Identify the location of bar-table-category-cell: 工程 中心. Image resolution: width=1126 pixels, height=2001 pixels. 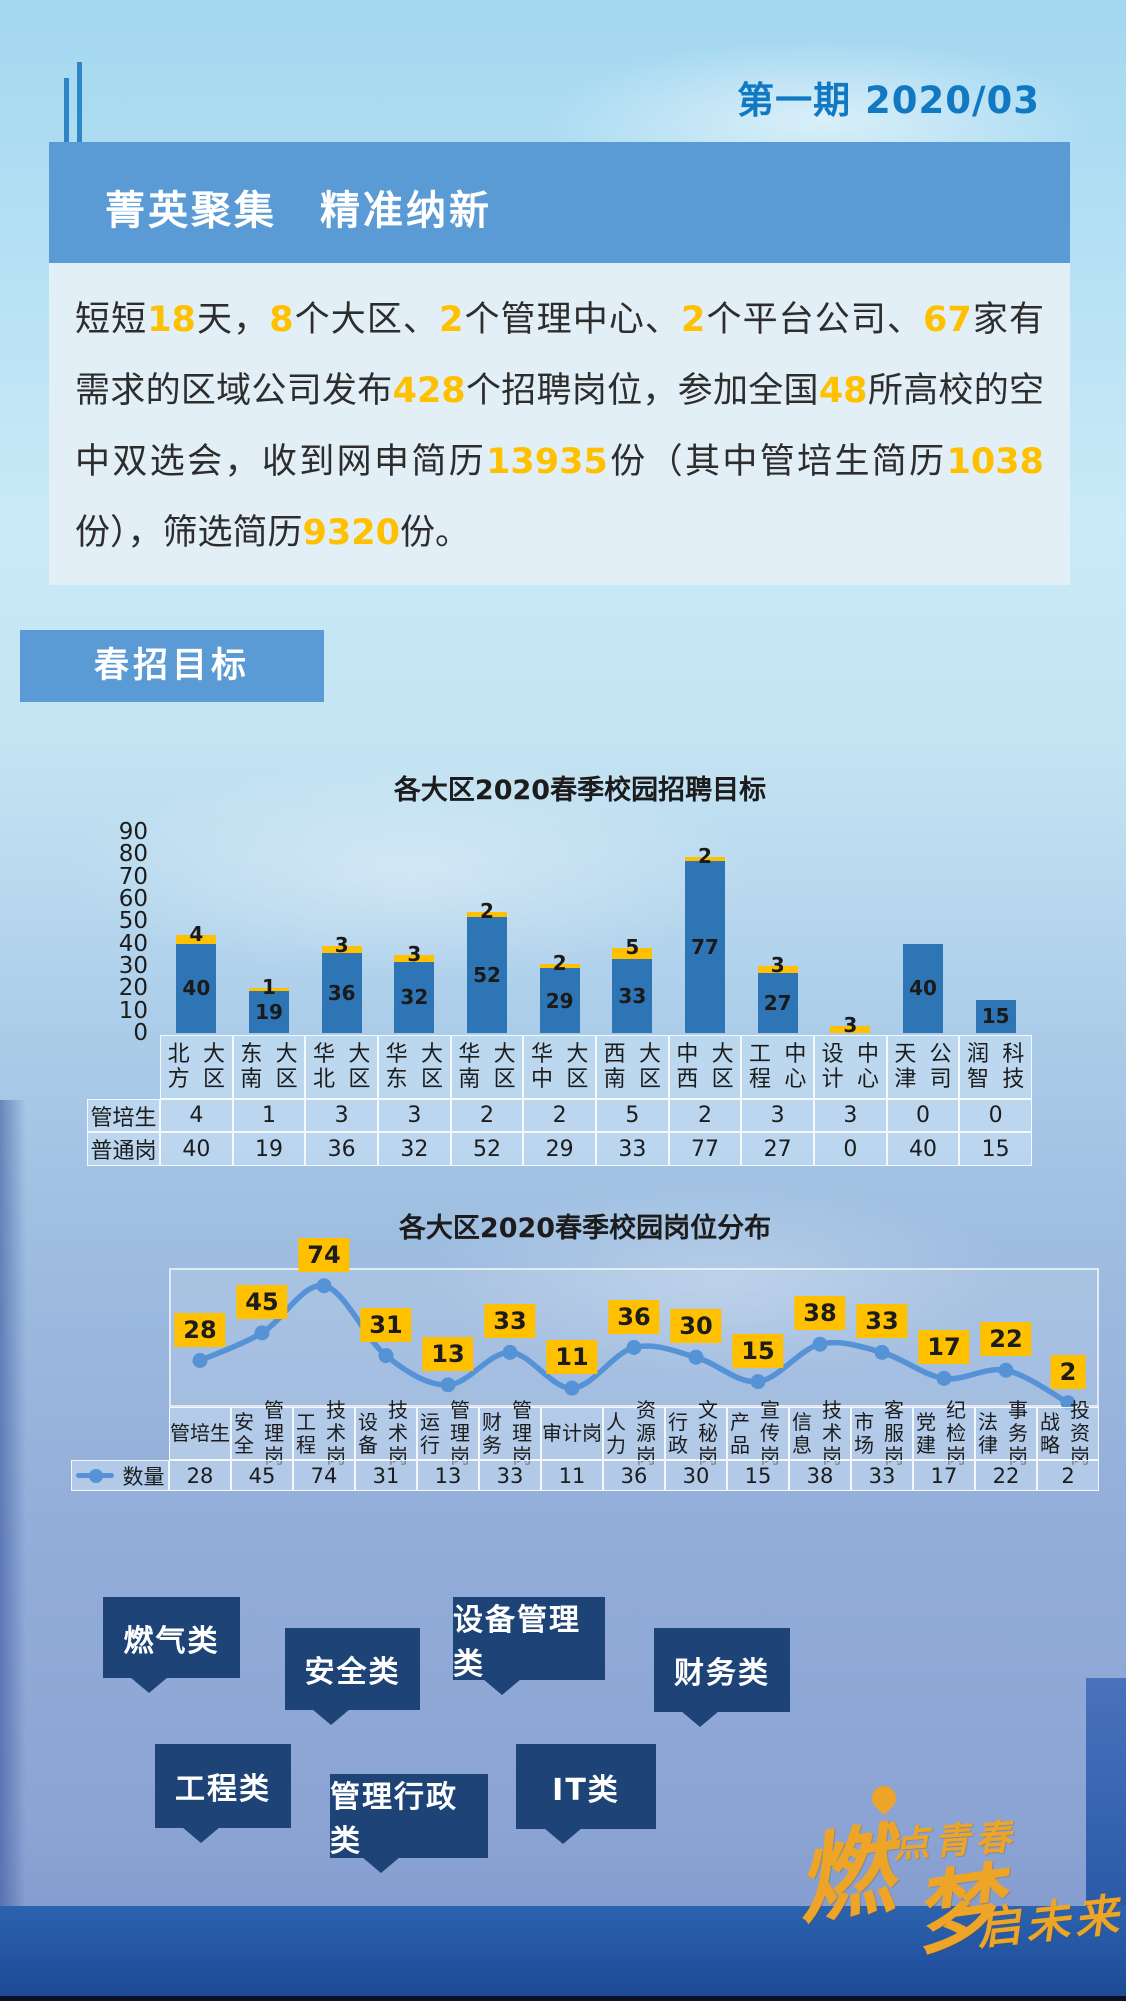
(777, 1067).